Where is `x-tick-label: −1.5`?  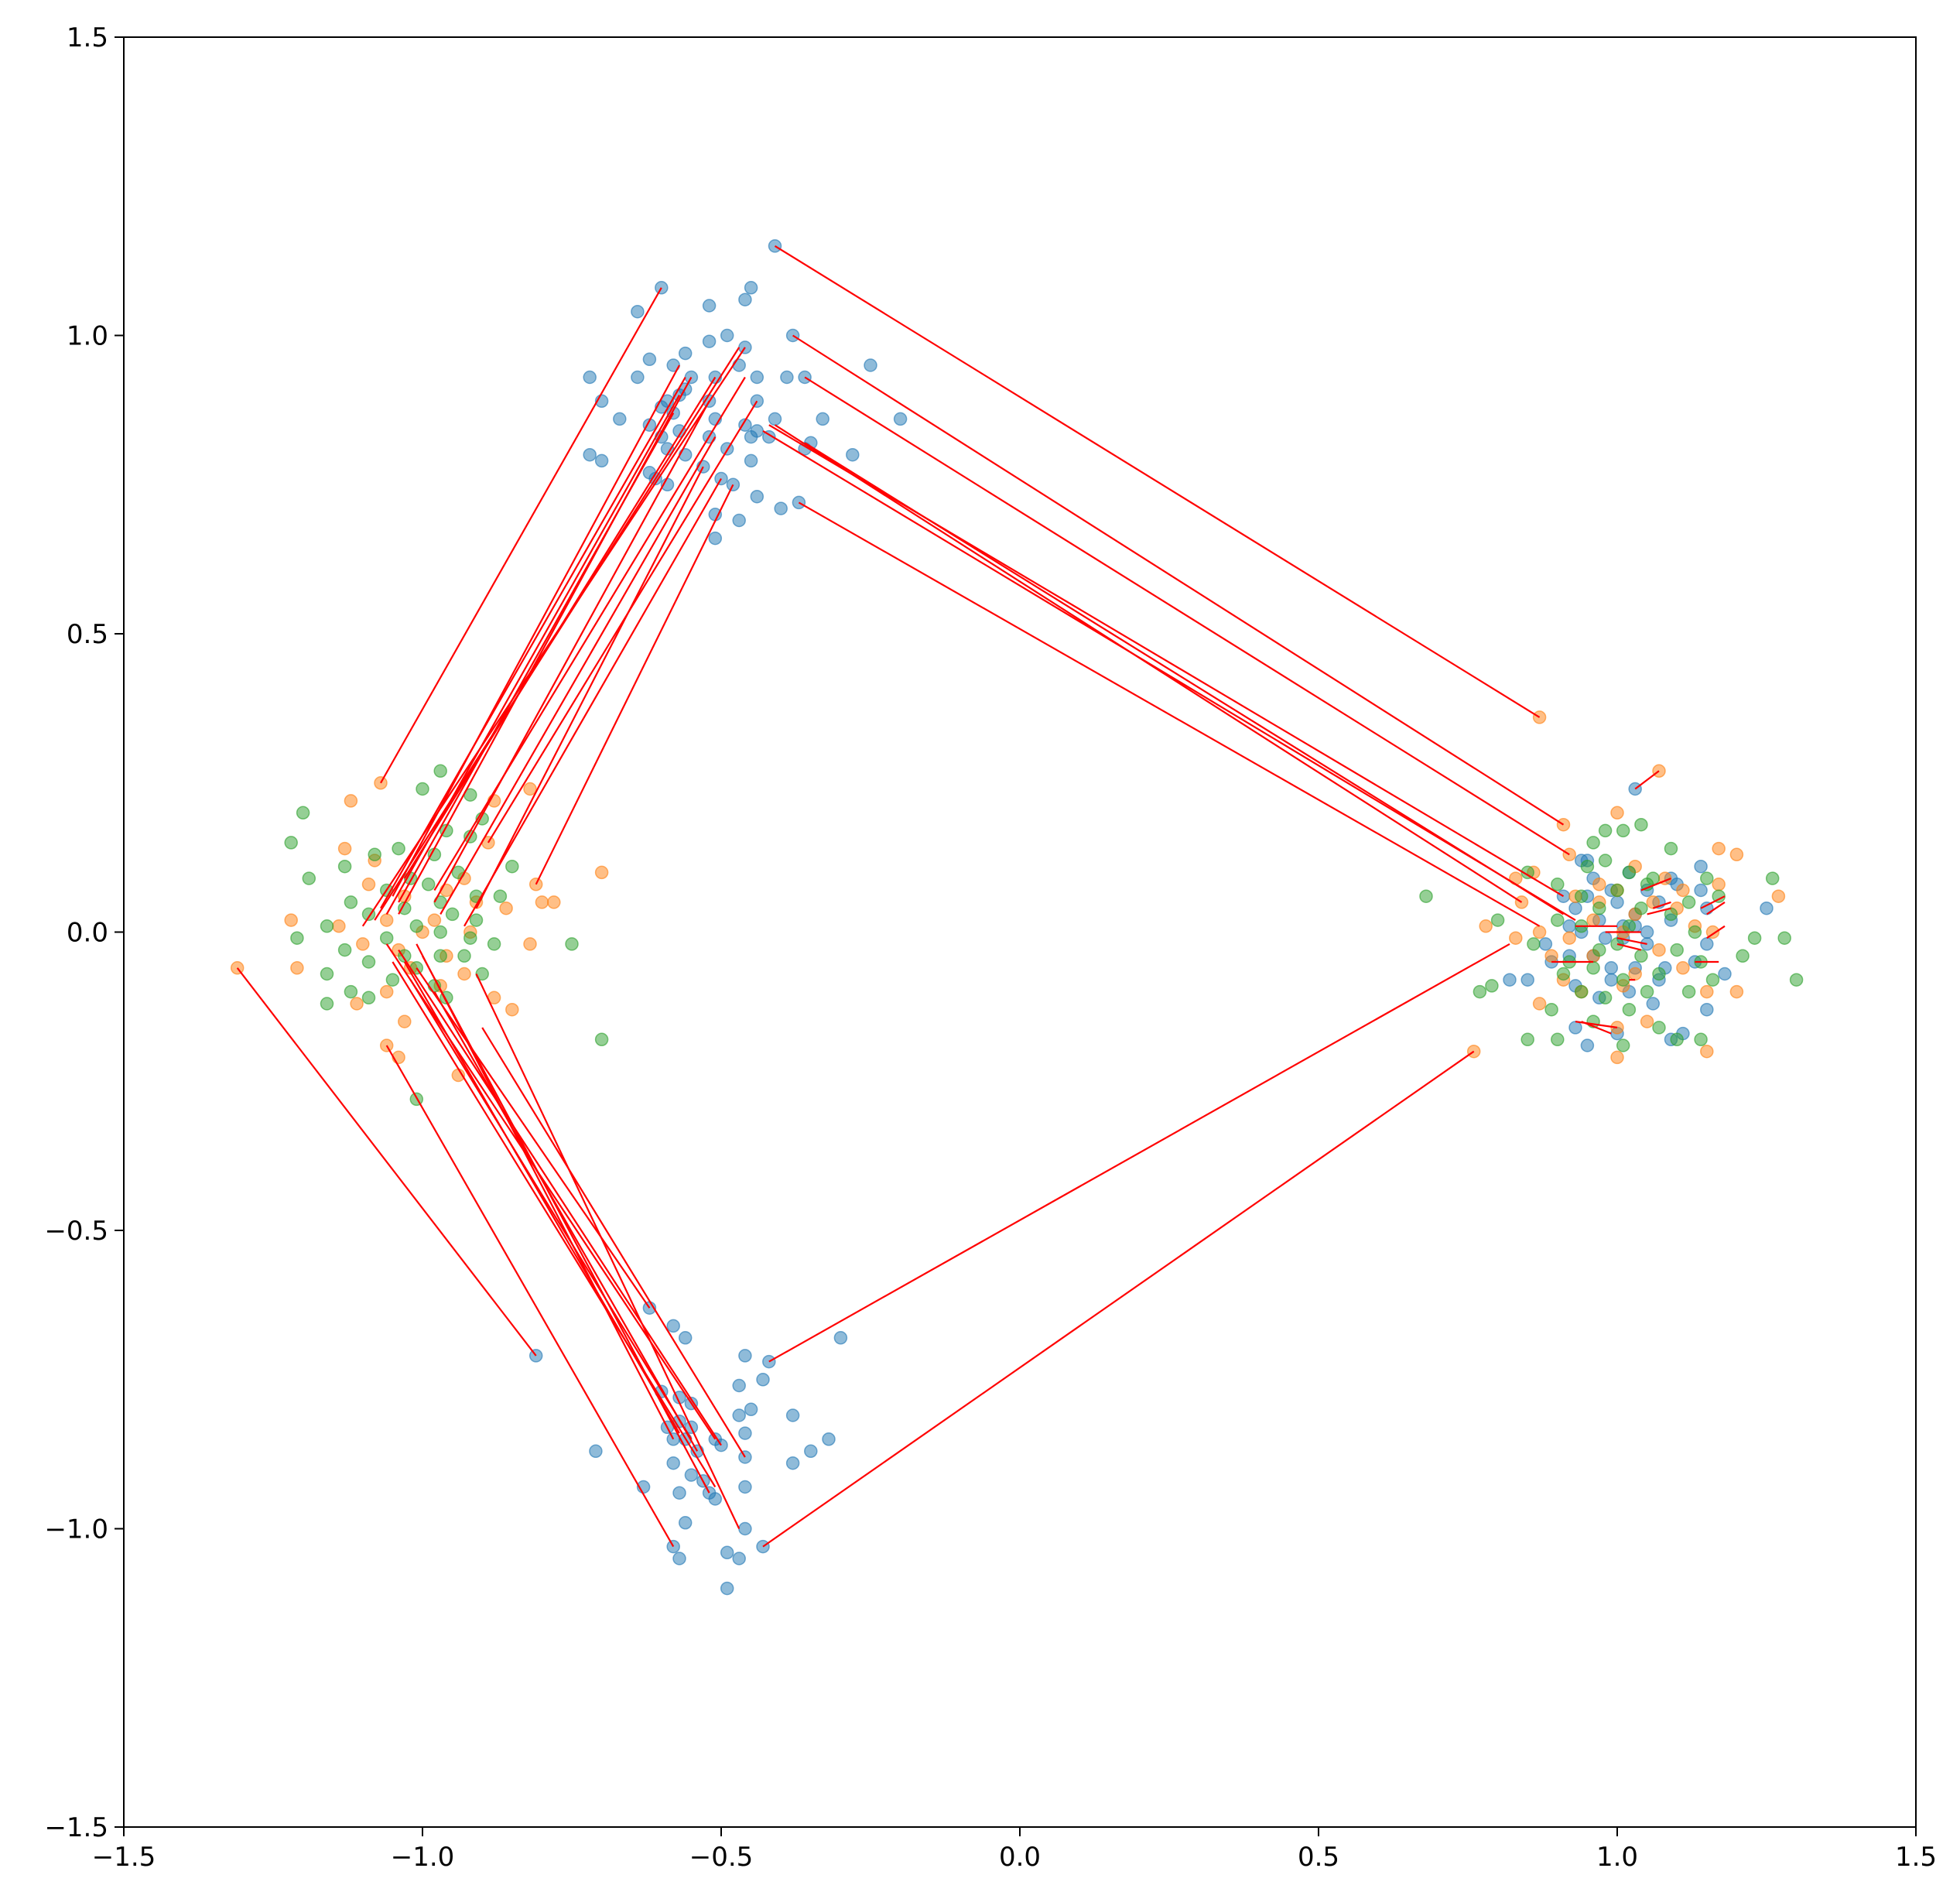
x-tick-label: −1.5 is located at coordinates (124, 1858).